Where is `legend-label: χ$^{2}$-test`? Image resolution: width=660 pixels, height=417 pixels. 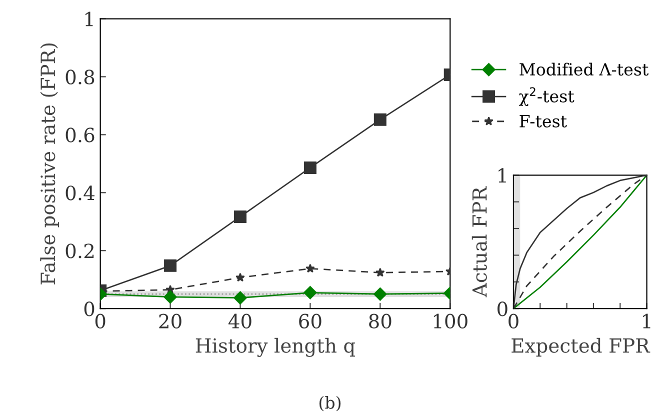 legend-label: χ$^{2}$-test is located at coordinates (546, 96).